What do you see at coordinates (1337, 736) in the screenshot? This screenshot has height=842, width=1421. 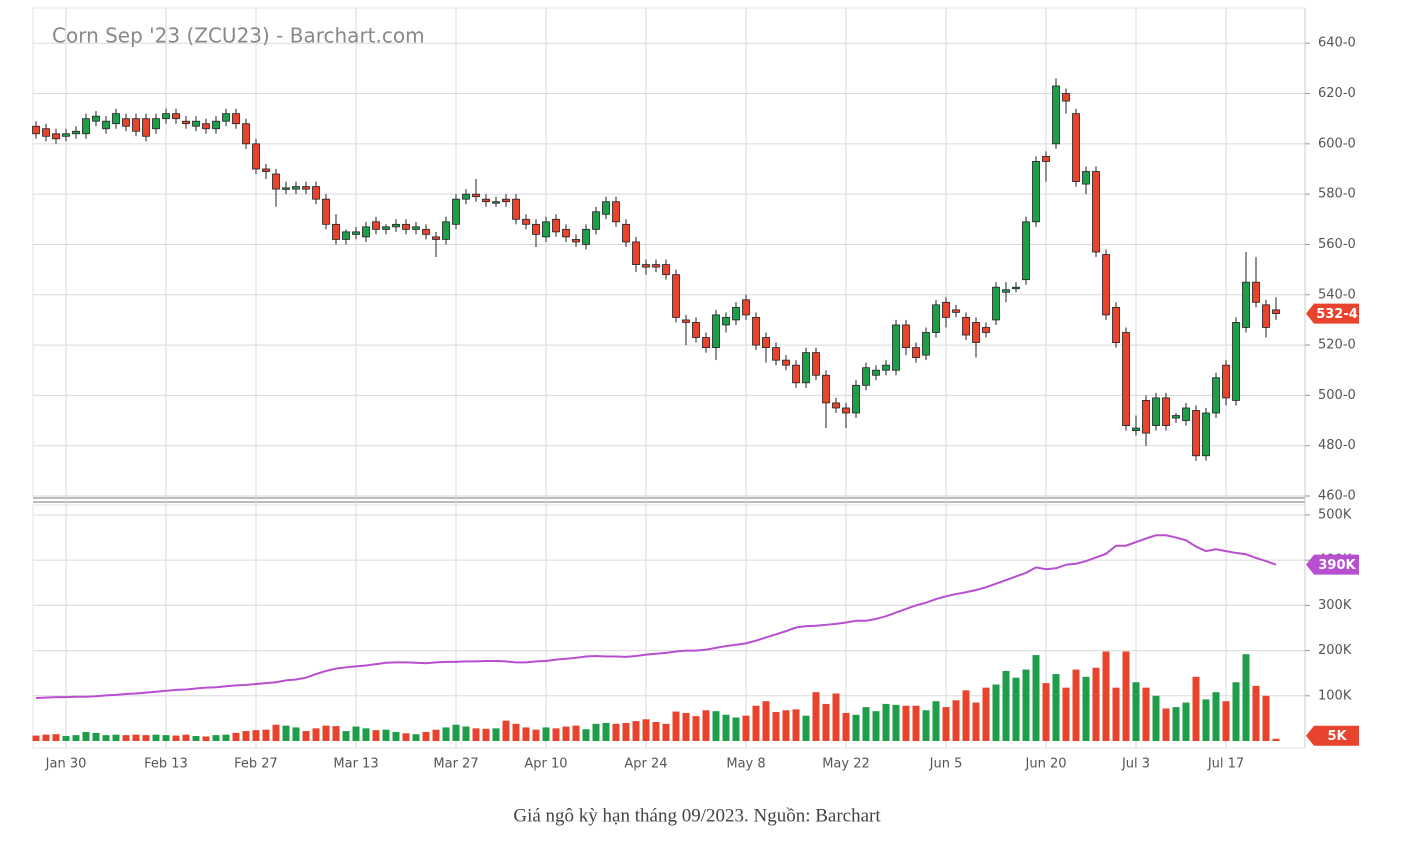 I see `last-volume-label: 5K` at bounding box center [1337, 736].